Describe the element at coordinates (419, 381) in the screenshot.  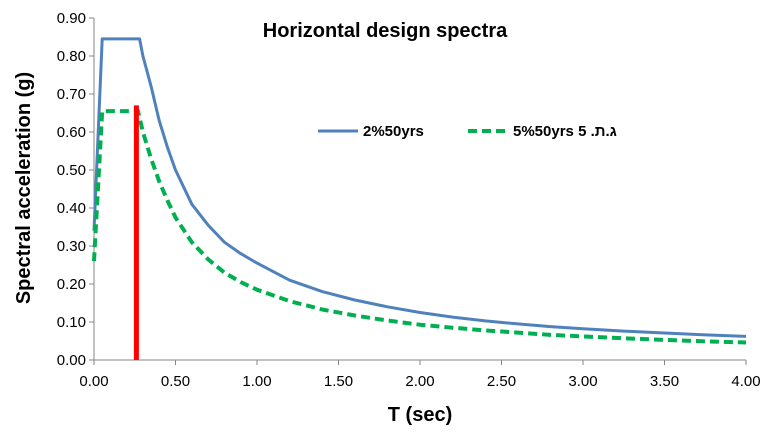
I see `x-tick-label: 2.00` at that location.